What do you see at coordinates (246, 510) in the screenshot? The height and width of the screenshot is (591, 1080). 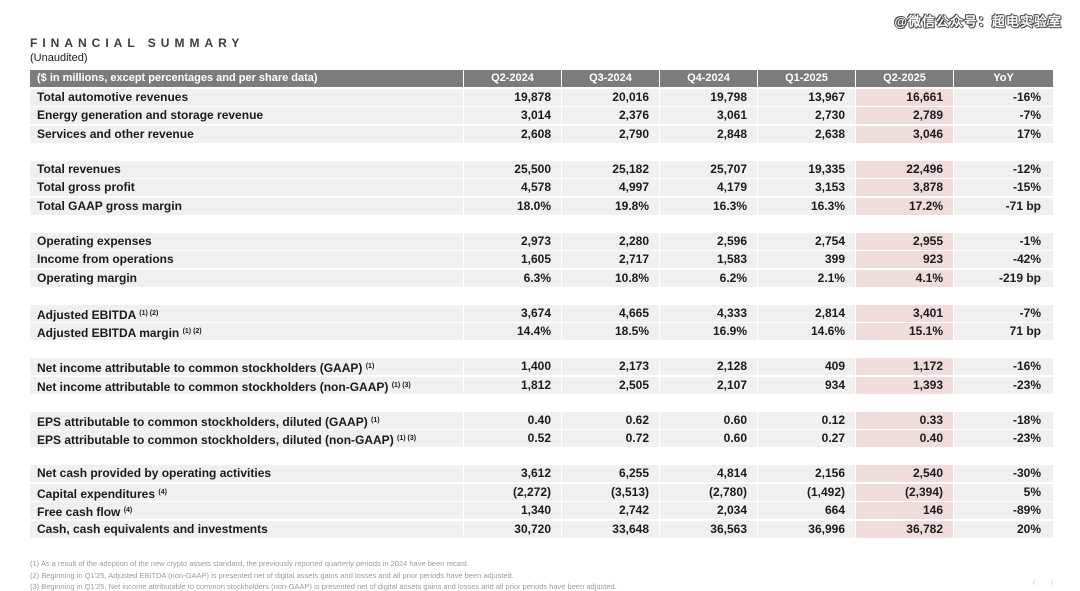 I see `row-label: Free cash flow (4)` at bounding box center [246, 510].